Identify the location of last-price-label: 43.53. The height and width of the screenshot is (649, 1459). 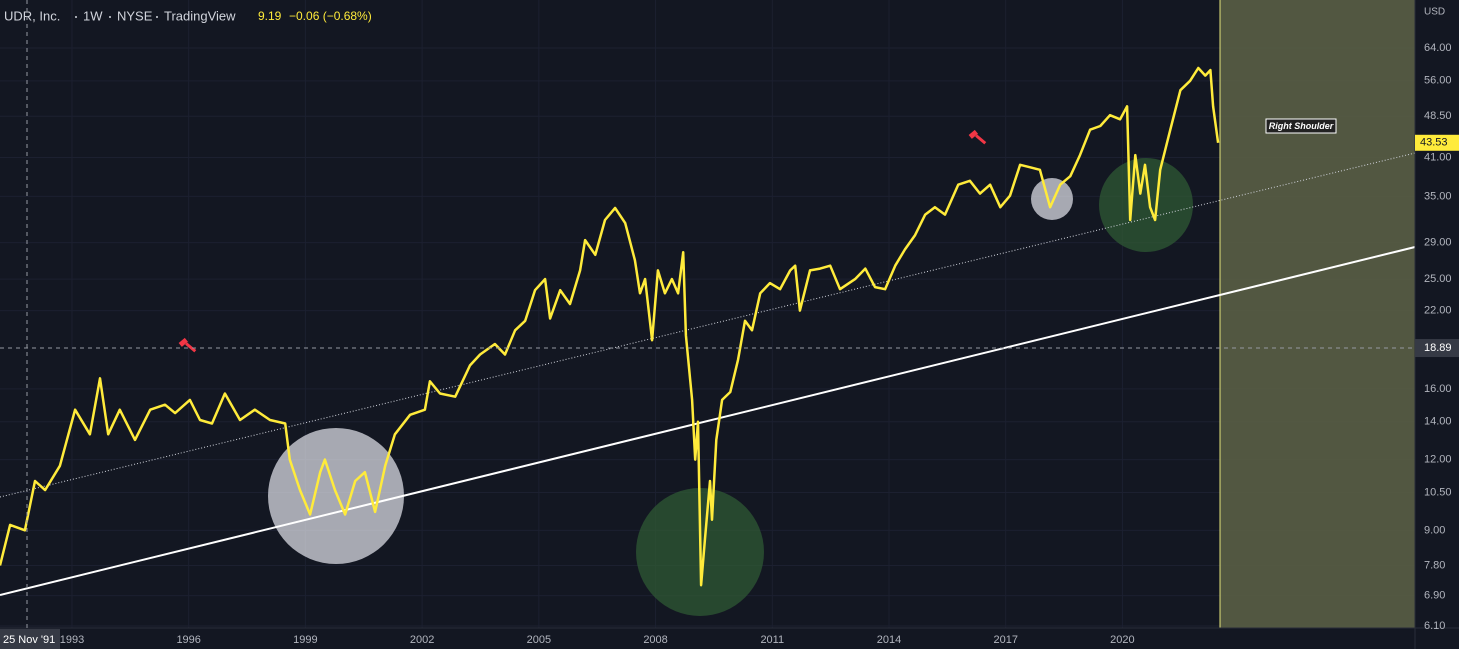
(1434, 143).